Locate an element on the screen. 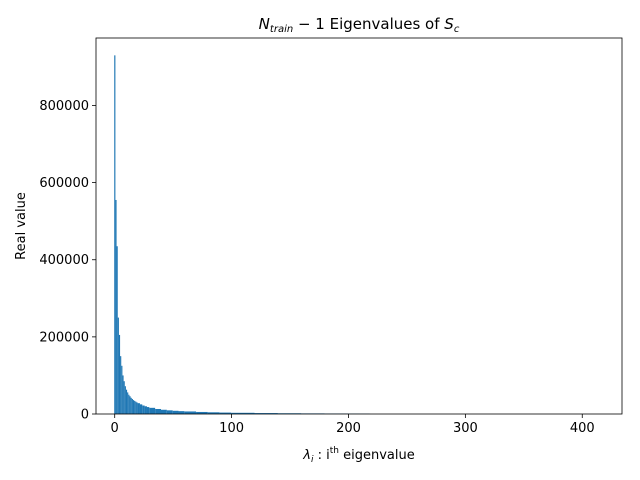 The height and width of the screenshot is (480, 640). title-main: N is located at coordinates (264, 24).